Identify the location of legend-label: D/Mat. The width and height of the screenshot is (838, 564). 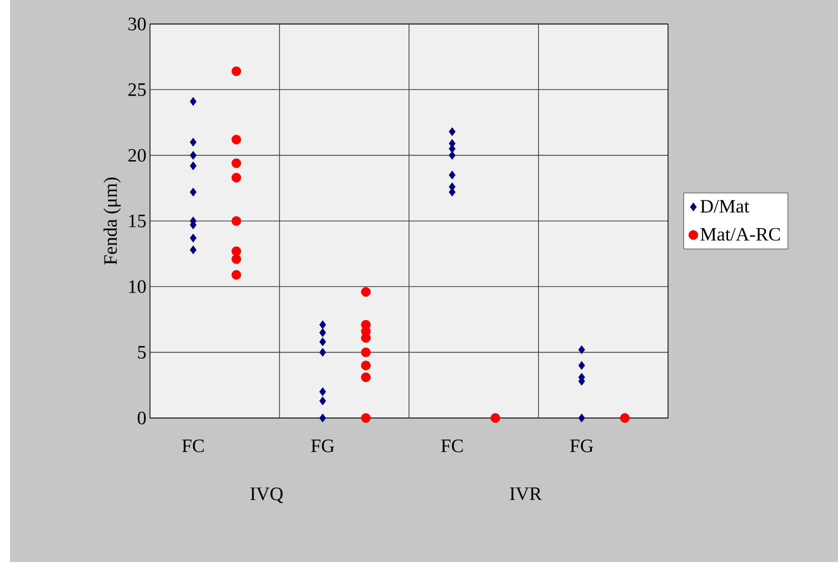
(725, 206).